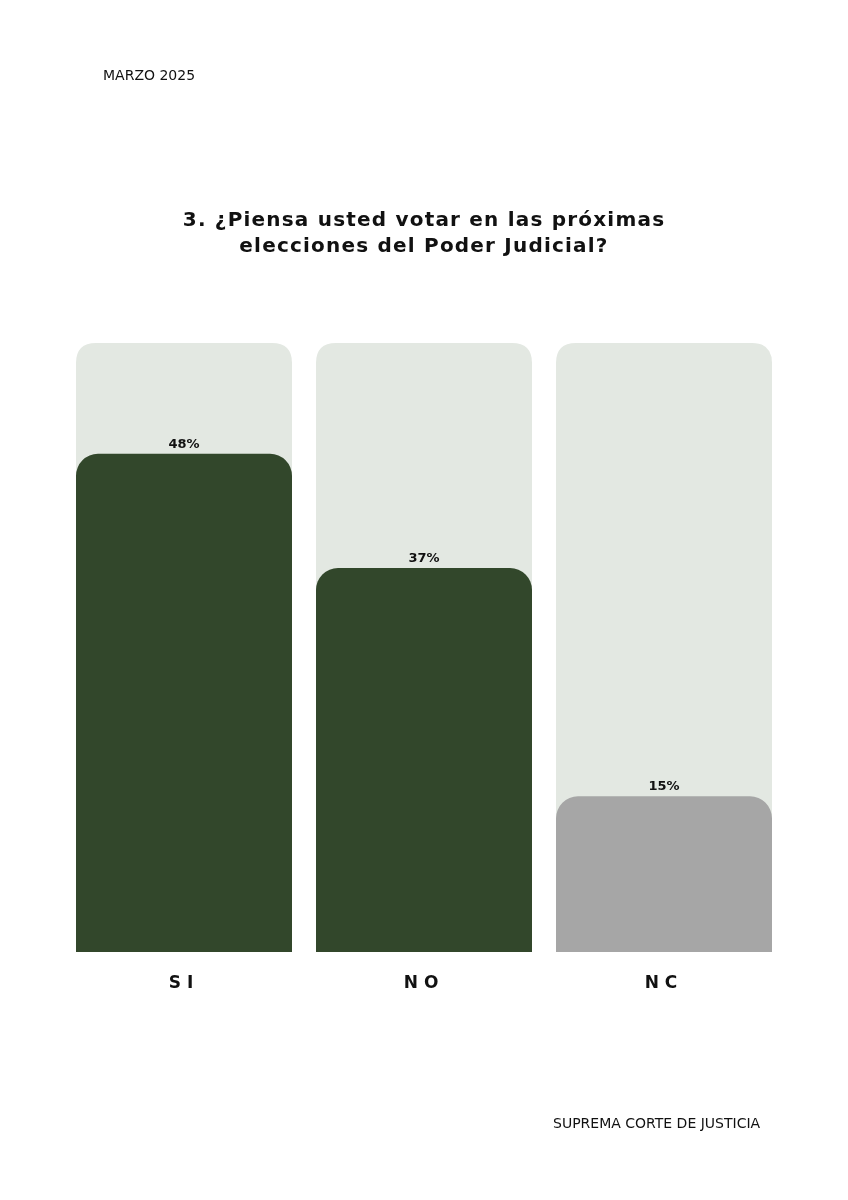  What do you see at coordinates (657, 1123) in the screenshot?
I see `text: SUPREMA CORTE DE JUSTICIA` at bounding box center [657, 1123].